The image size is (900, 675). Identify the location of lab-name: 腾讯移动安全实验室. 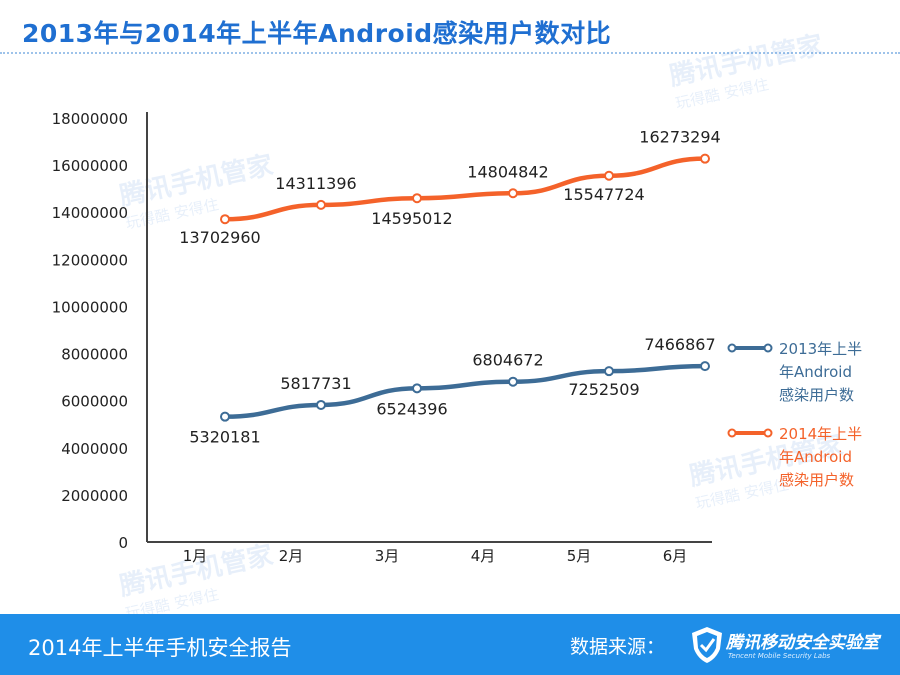
(802, 643).